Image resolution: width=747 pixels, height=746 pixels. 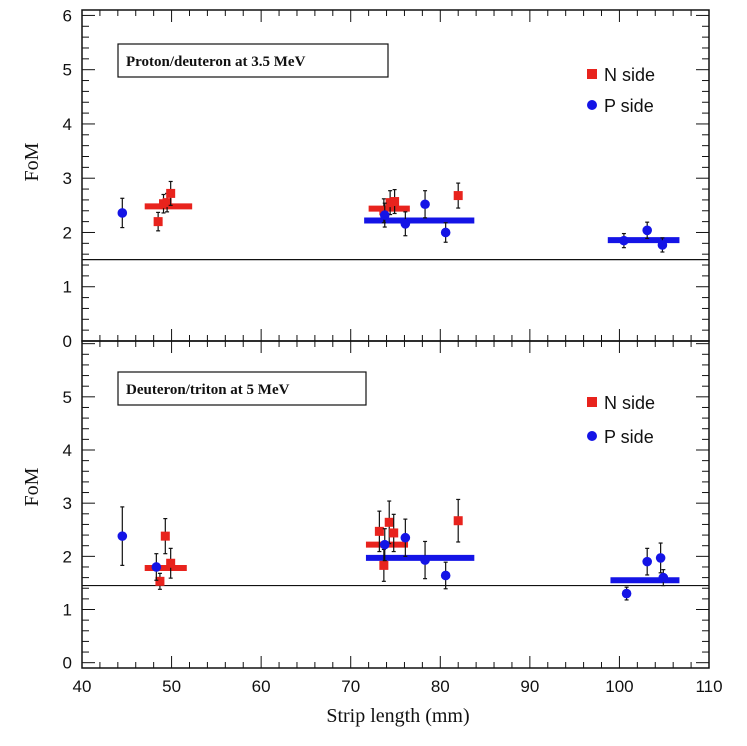 I want to click on x-tick-label: 90, so click(x=529, y=686).